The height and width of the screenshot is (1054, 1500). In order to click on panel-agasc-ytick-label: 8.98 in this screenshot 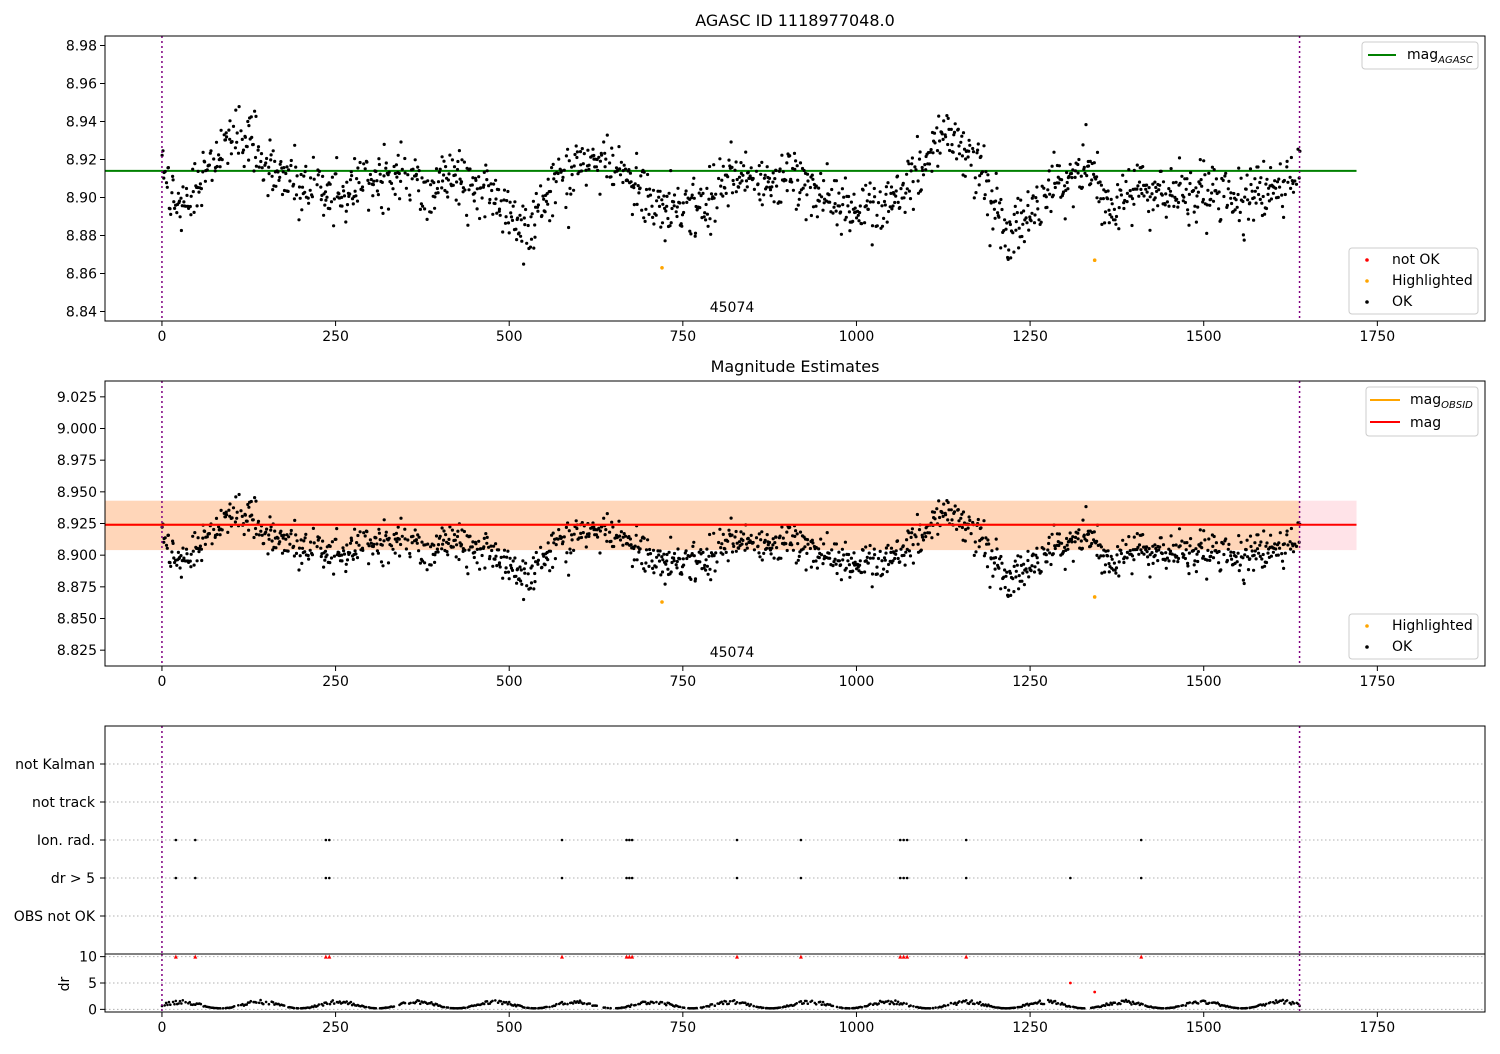, I will do `click(81, 47)`.